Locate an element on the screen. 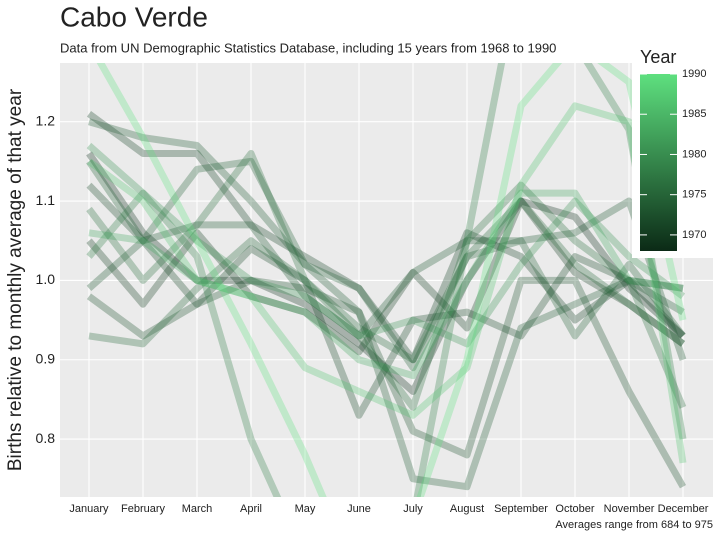  colorbar is located at coordinates (658, 162).